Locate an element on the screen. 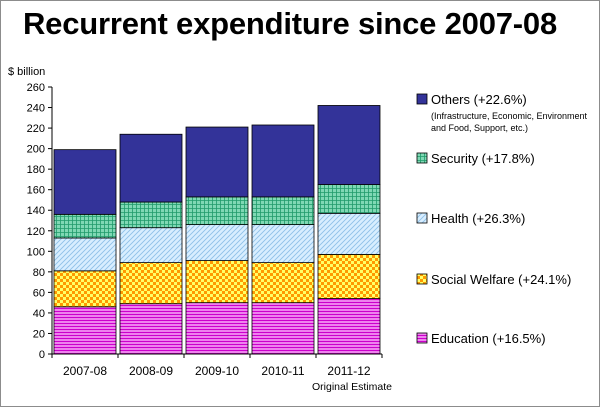 The width and height of the screenshot is (600, 407). y-tick-label: 240 is located at coordinates (36, 109).